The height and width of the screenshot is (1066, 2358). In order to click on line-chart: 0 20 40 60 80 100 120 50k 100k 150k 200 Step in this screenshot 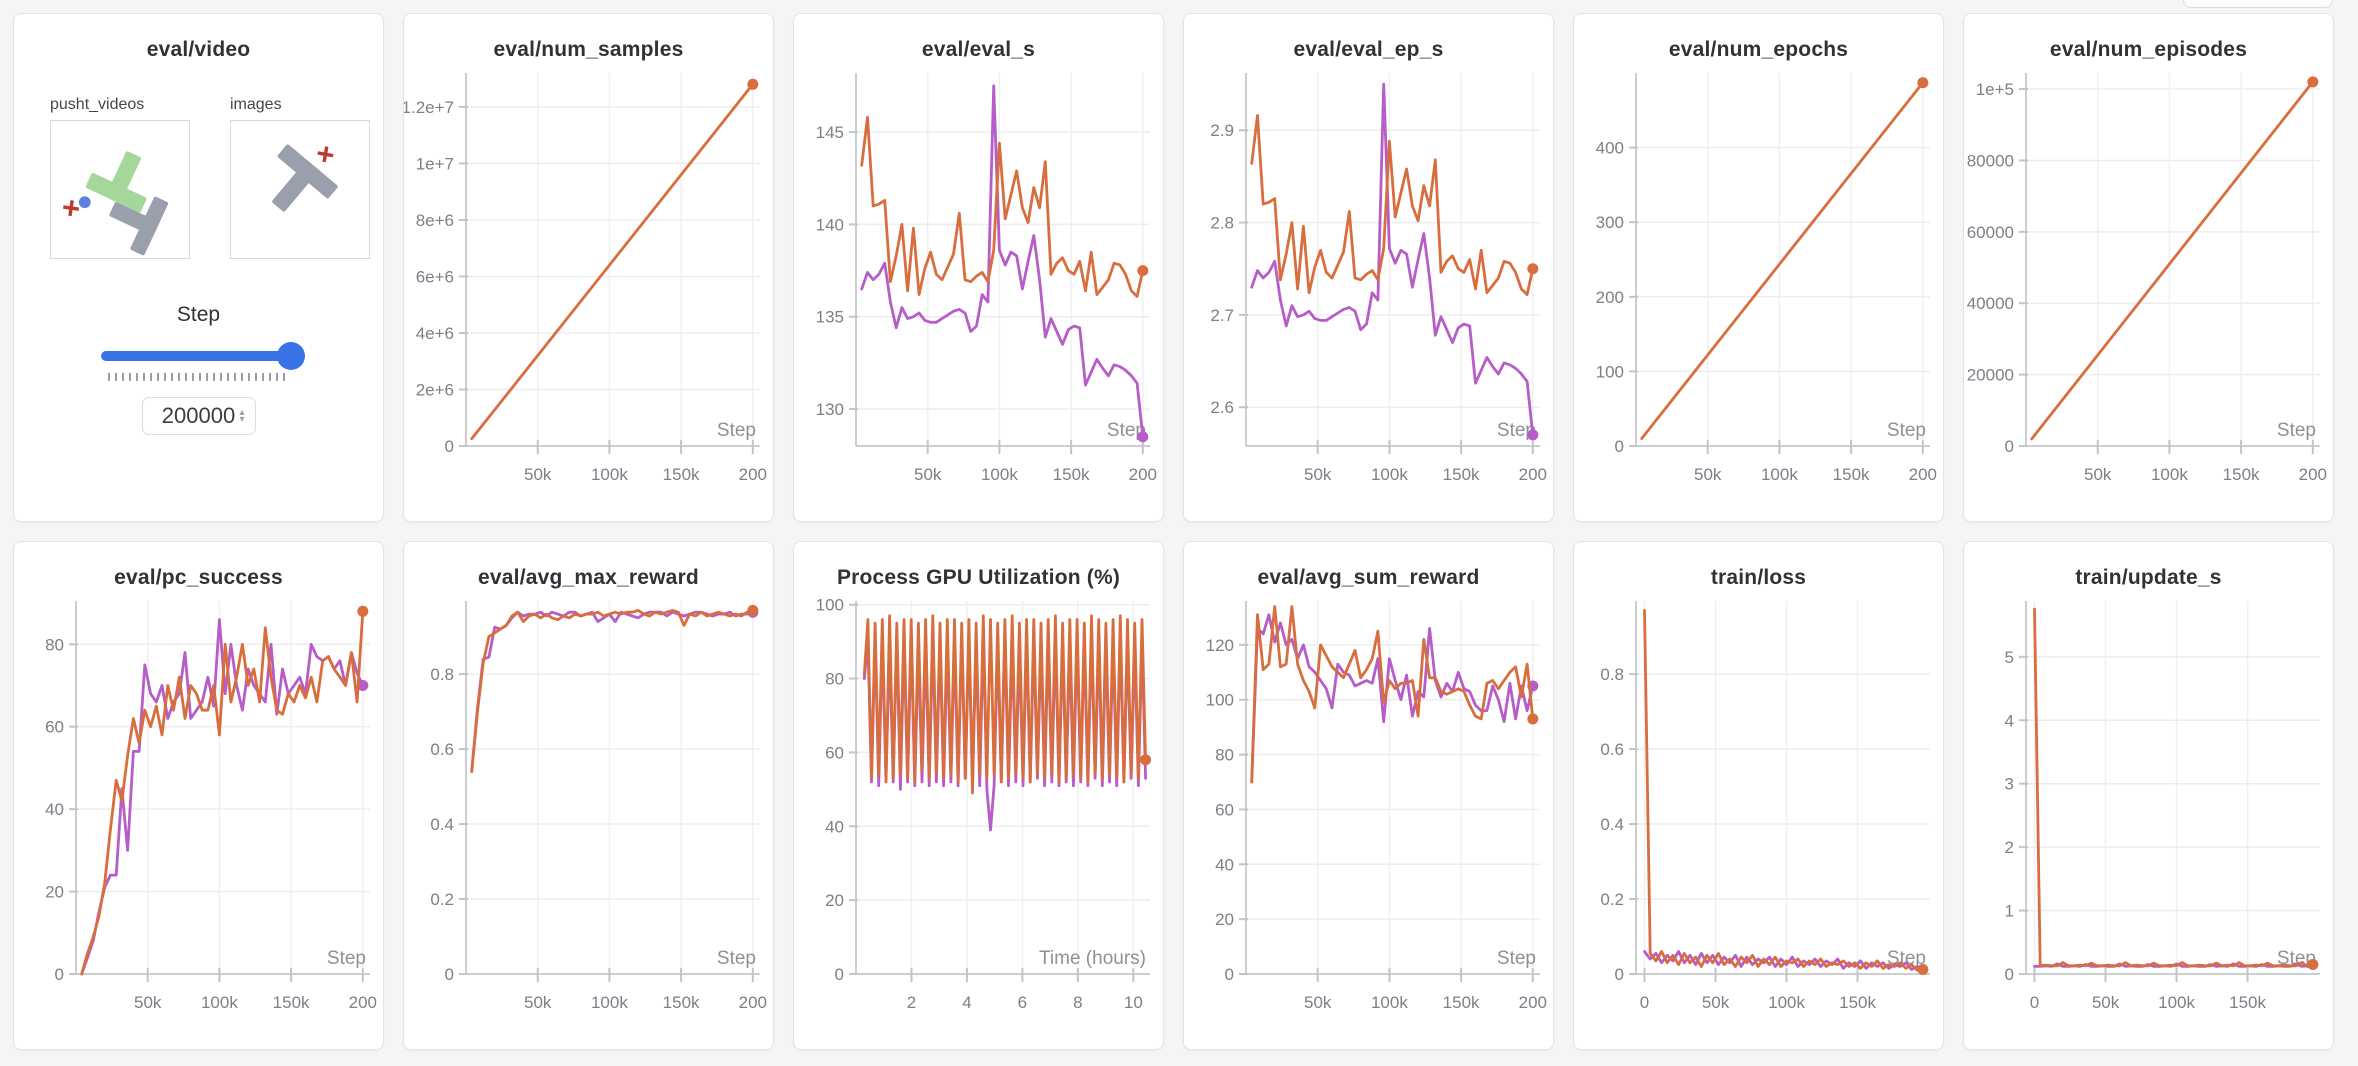, I will do `click(1368, 808)`.